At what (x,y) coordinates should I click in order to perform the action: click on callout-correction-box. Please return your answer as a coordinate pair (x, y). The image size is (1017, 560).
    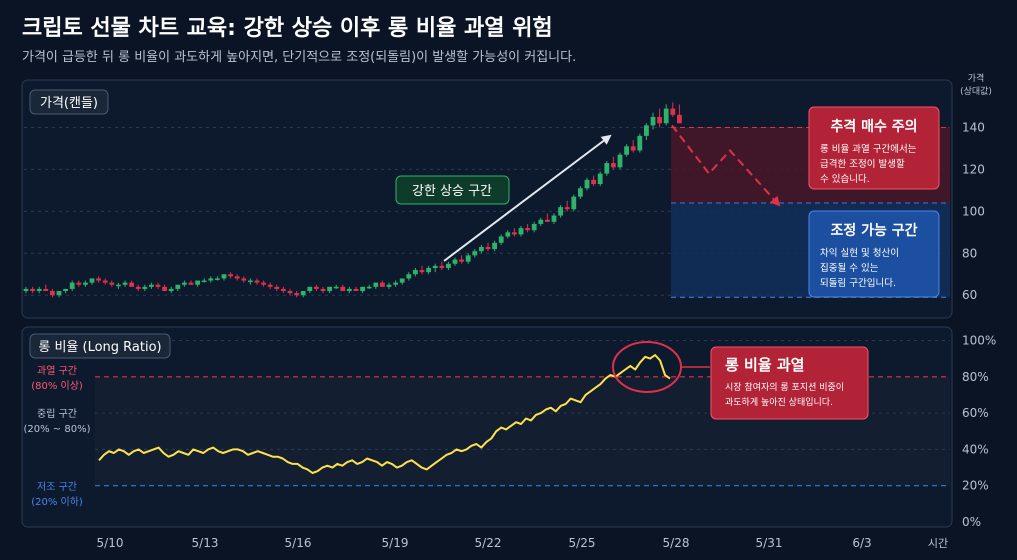
    Looking at the image, I should click on (874, 254).